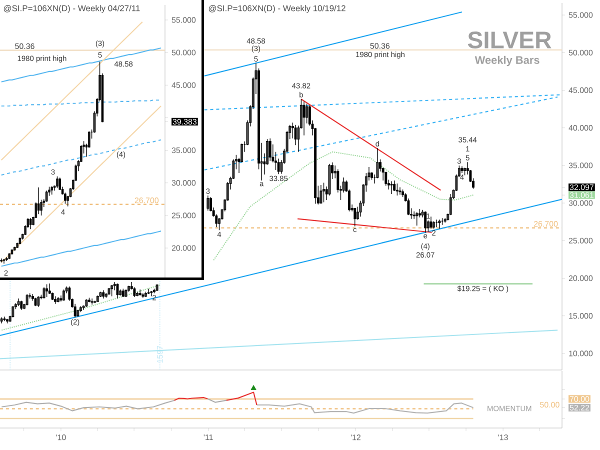 This screenshot has height=450, width=600. I want to click on chart-title: @SI.P=106XN(D) - Weekly 10/19/12, so click(277, 9).